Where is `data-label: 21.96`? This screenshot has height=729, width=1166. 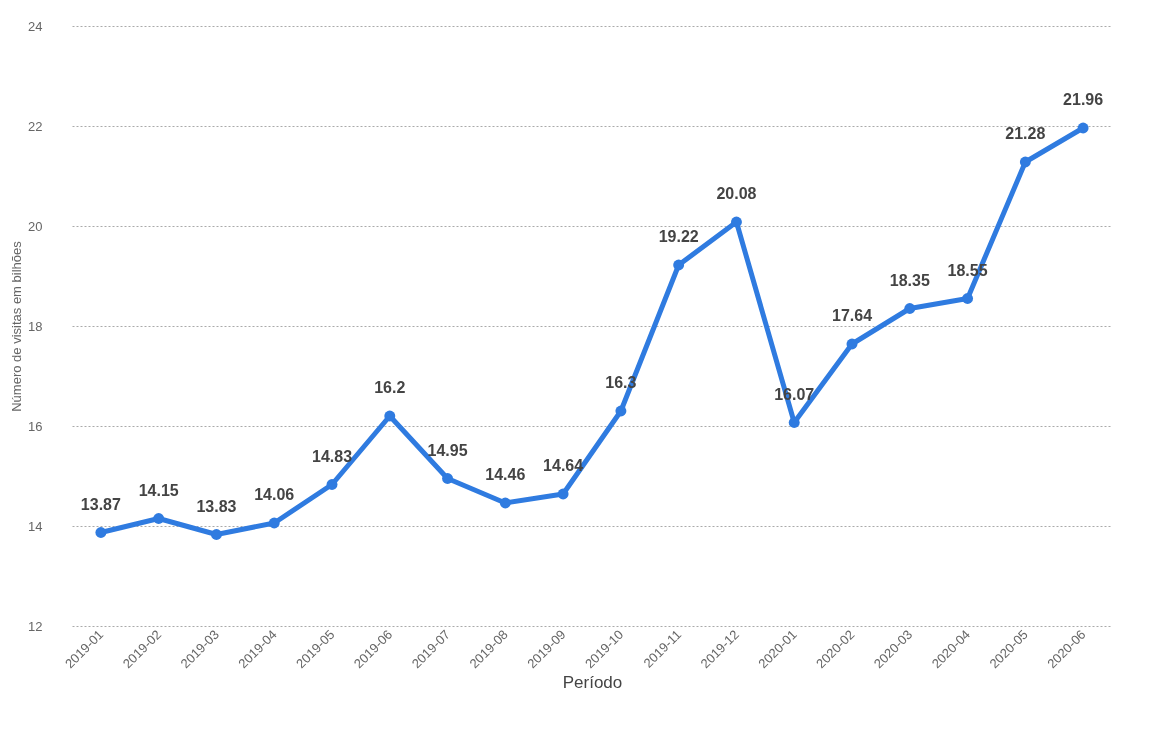
data-label: 21.96 is located at coordinates (1083, 99).